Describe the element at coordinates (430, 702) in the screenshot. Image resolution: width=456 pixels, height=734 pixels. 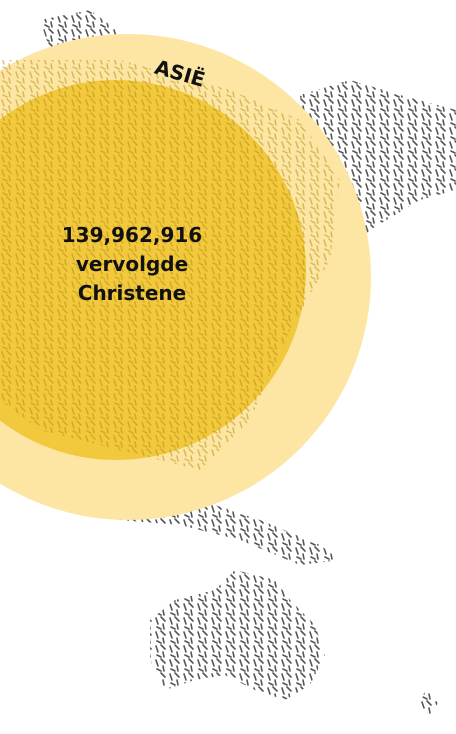
I see `nz` at that location.